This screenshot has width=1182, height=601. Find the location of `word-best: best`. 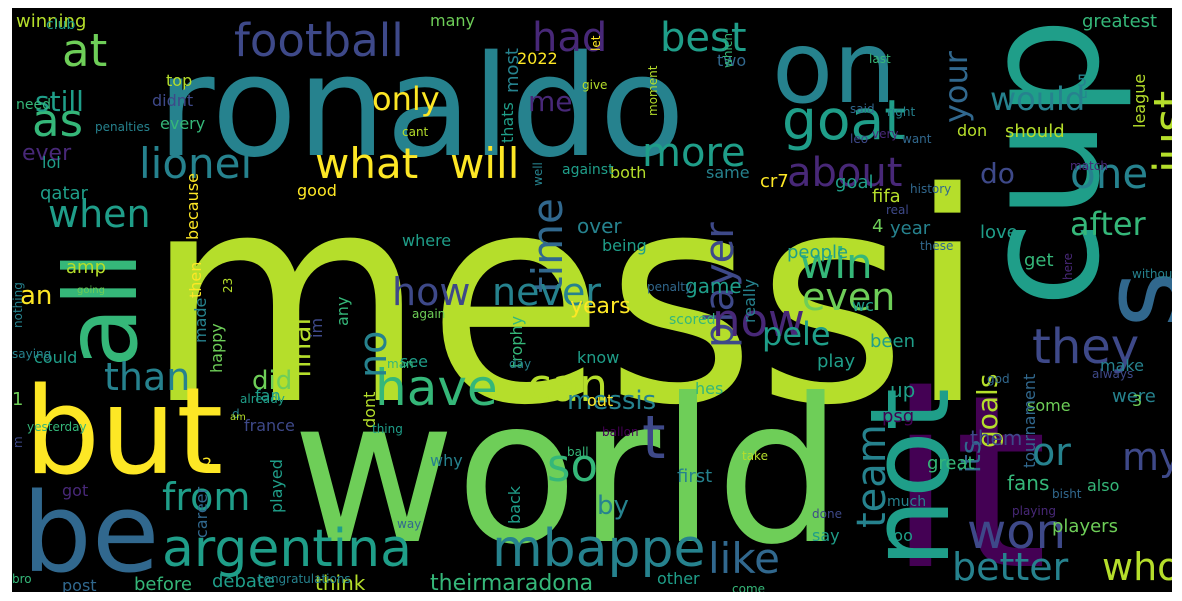

word-best: best is located at coordinates (703, 38).